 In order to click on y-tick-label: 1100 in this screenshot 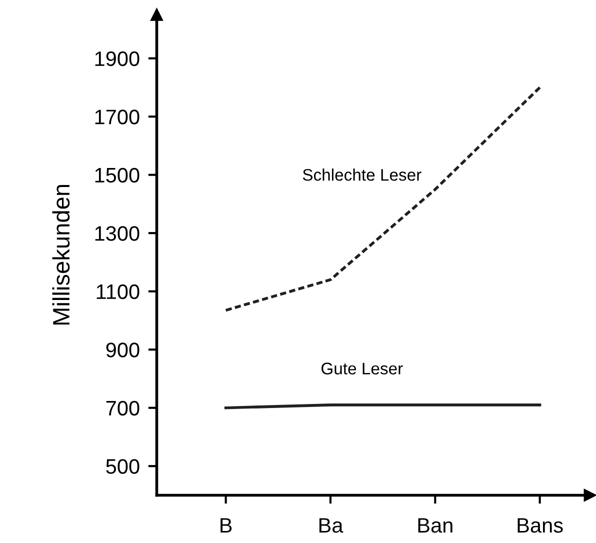, I will do `click(118, 292)`.